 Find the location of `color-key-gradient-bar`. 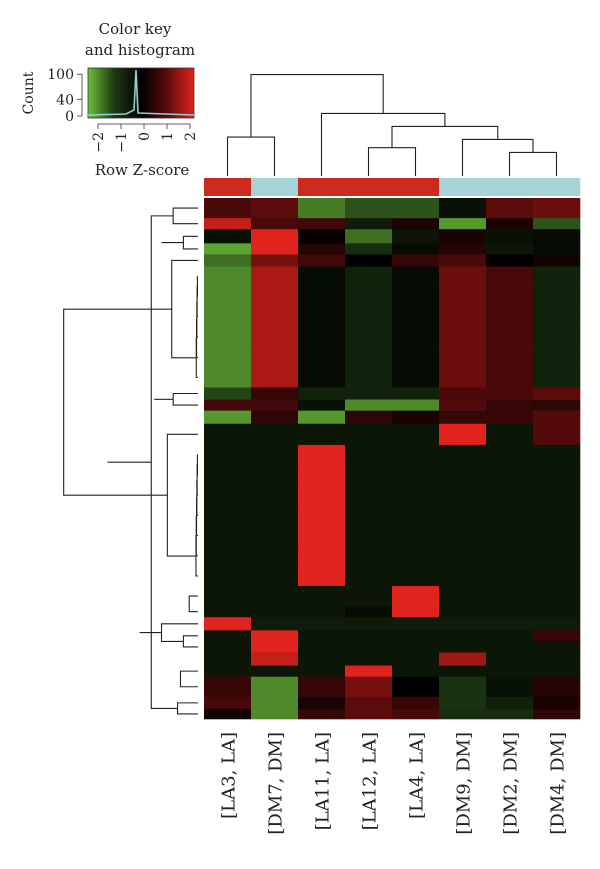

color-key-gradient-bar is located at coordinates (141, 93).